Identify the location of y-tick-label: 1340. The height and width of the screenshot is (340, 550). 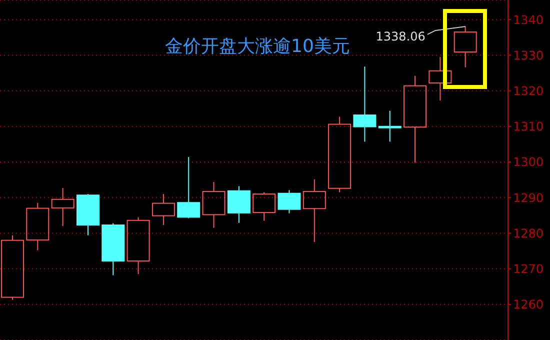
(528, 19).